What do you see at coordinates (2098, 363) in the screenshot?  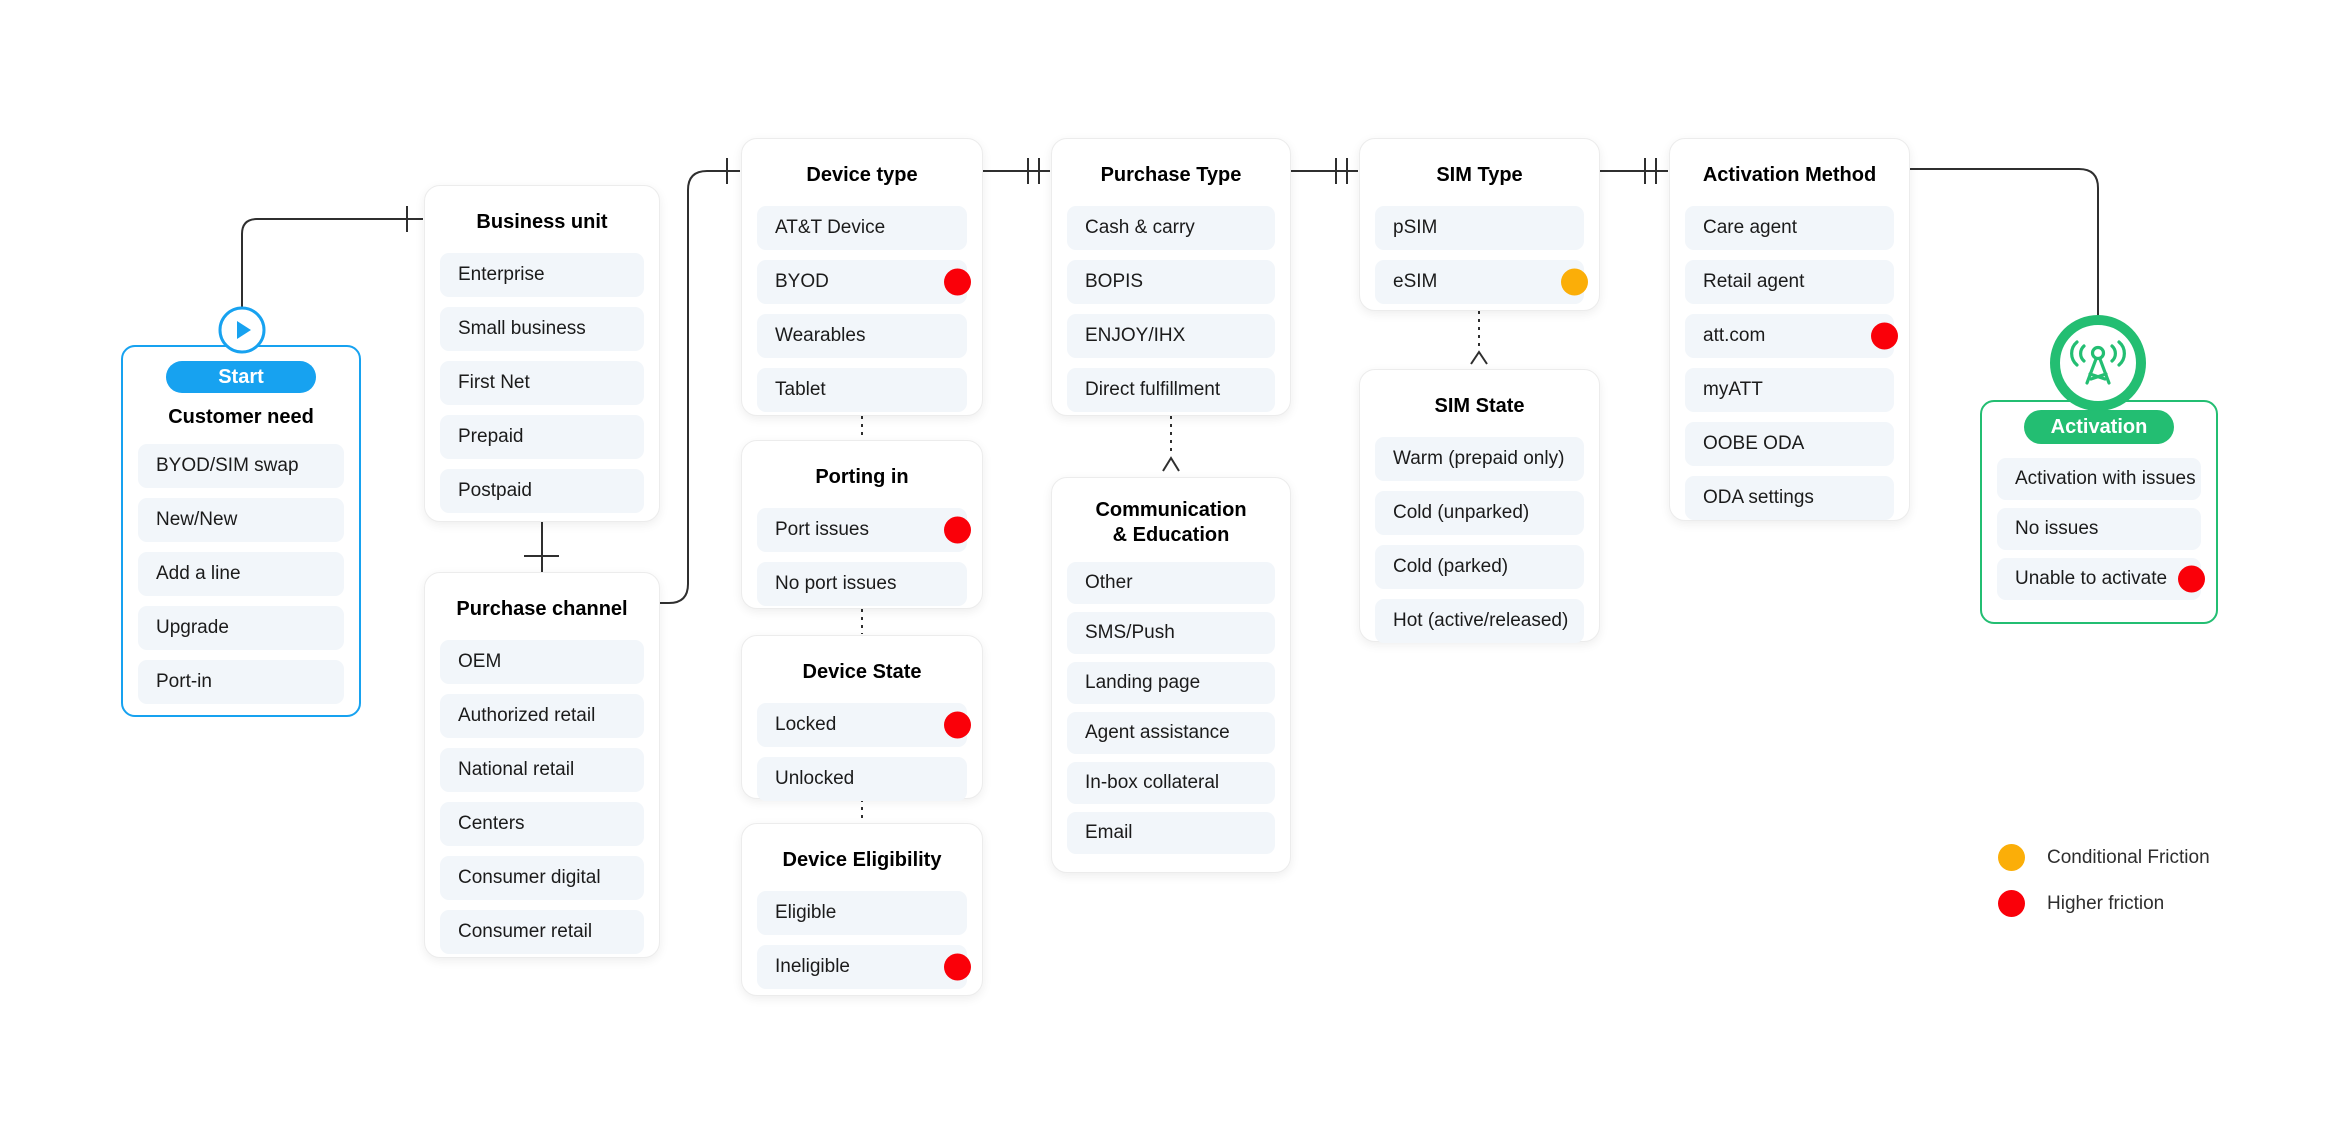 I see `cell-tower-icon` at bounding box center [2098, 363].